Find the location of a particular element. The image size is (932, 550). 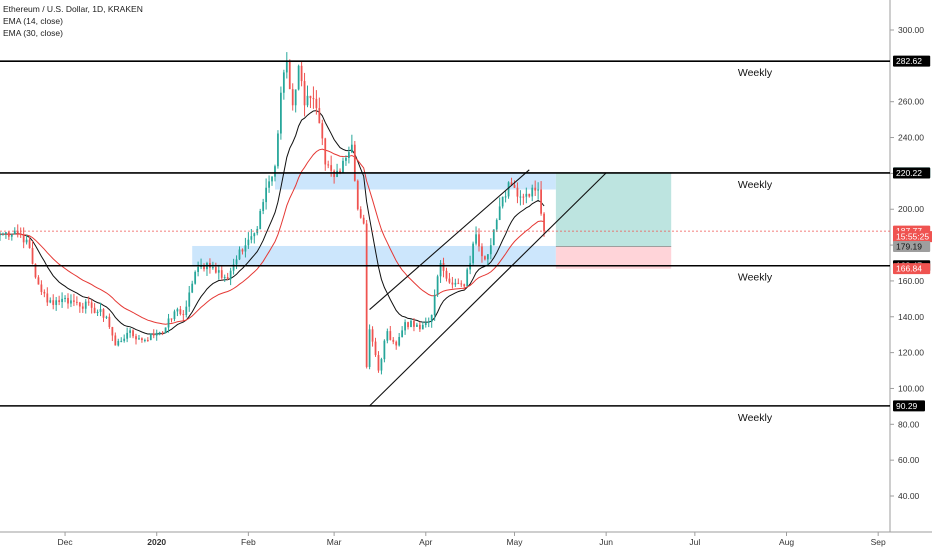

price-tag-4: 15:55:25 is located at coordinates (912, 237).